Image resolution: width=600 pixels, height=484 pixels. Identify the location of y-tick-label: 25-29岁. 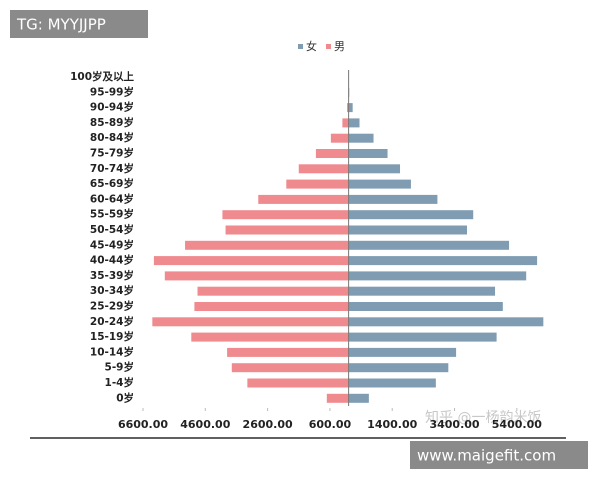
(112, 306).